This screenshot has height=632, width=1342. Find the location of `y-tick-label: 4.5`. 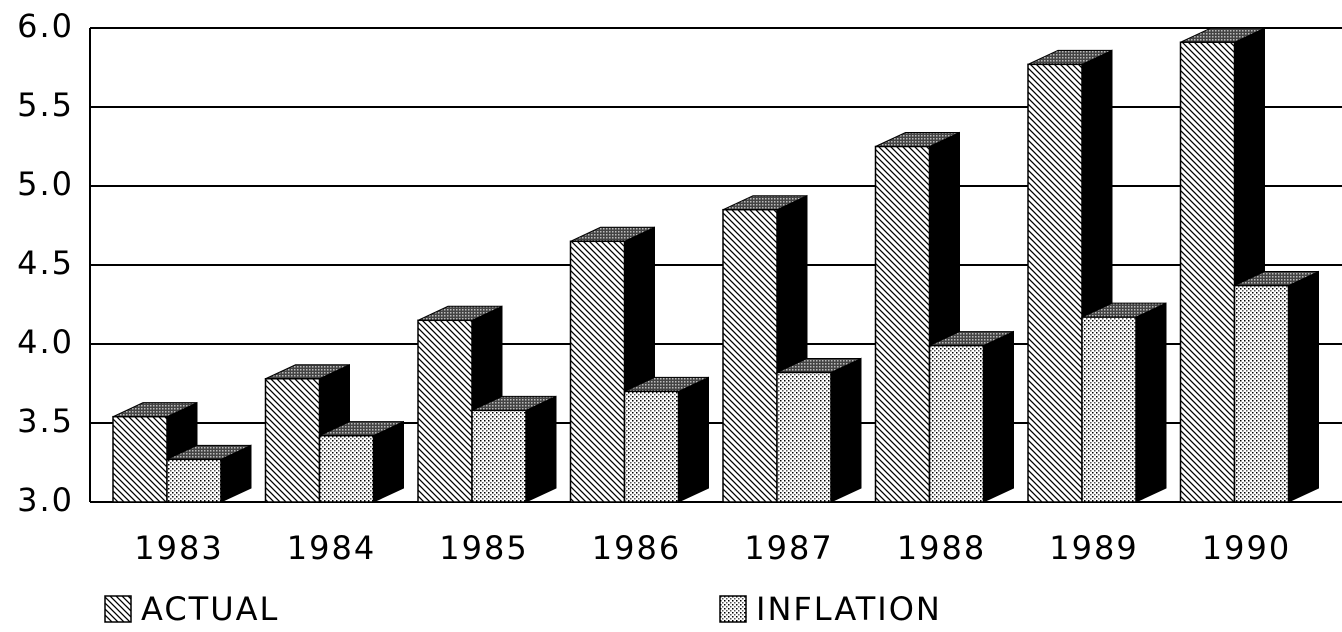

y-tick-label: 4.5 is located at coordinates (45, 263).